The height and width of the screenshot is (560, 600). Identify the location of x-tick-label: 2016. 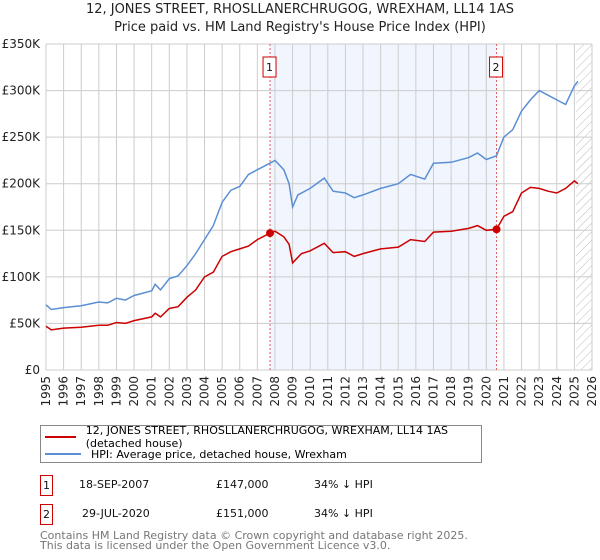
(416, 391).